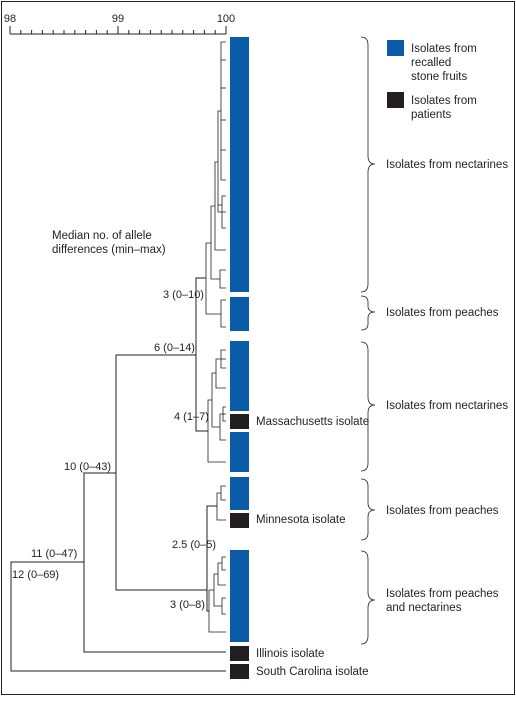 This screenshot has width=516, height=701. Describe the element at coordinates (439, 77) in the screenshot. I see `legend-fruit-line-3: stone fruits` at that location.